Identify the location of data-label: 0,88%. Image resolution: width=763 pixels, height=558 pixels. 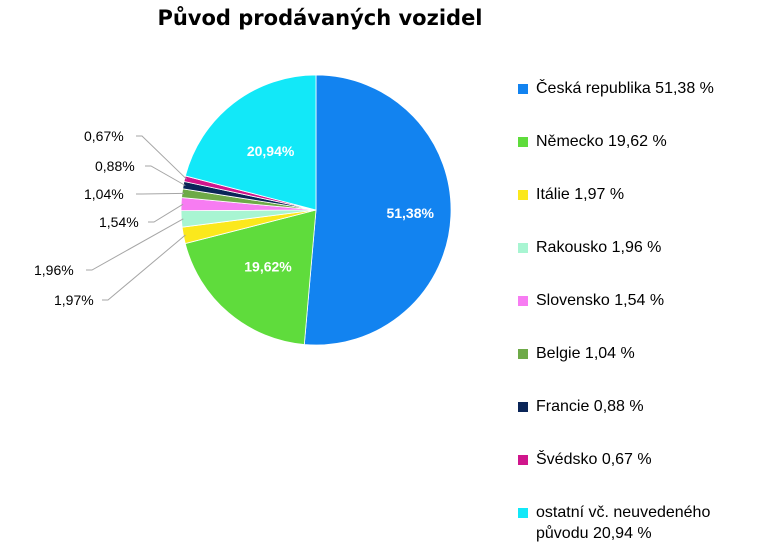
(115, 166).